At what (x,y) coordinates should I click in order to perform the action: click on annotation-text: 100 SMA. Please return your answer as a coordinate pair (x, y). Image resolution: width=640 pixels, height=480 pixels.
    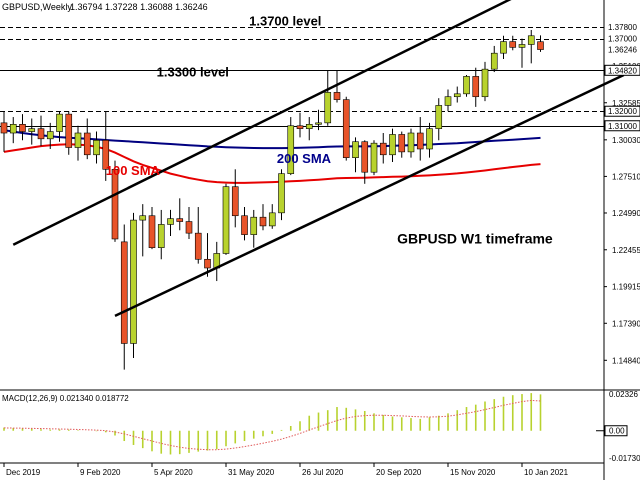
    Looking at the image, I should click on (133, 170).